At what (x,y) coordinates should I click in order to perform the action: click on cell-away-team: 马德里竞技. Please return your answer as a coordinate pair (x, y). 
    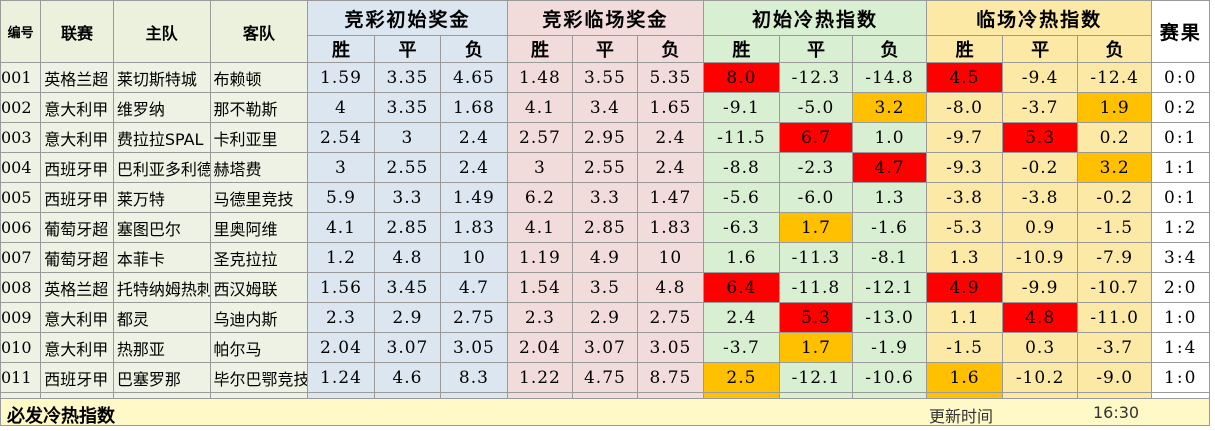
    Looking at the image, I should click on (259, 197).